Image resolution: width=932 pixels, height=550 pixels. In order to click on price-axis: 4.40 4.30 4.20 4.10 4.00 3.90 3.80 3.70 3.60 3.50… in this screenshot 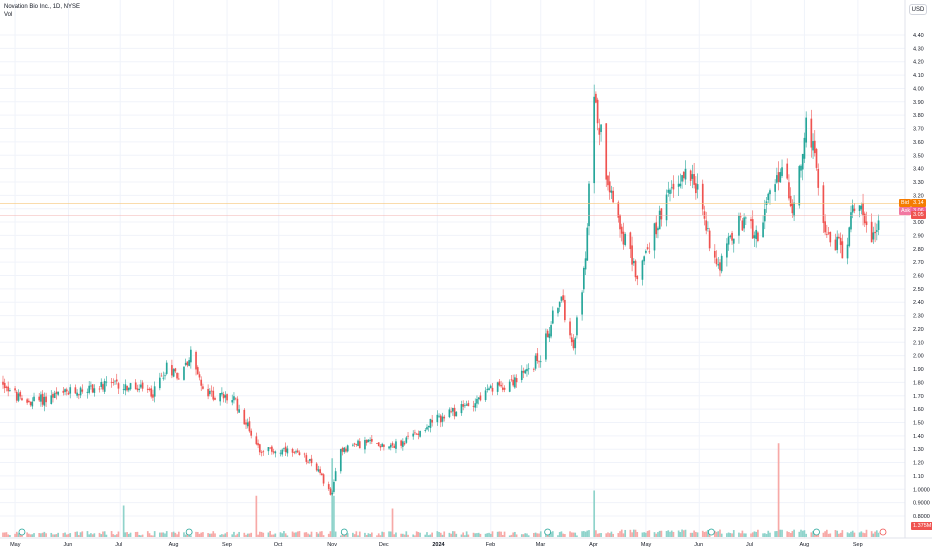, I will do `click(917, 269)`.